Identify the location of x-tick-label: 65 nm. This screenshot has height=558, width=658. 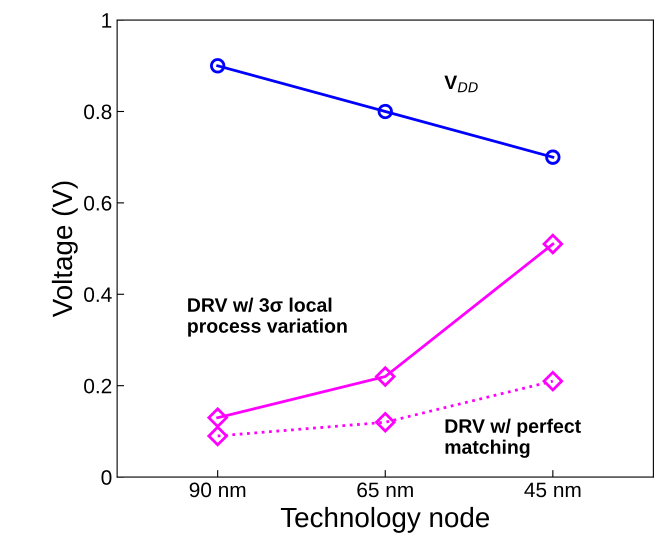
(385, 490).